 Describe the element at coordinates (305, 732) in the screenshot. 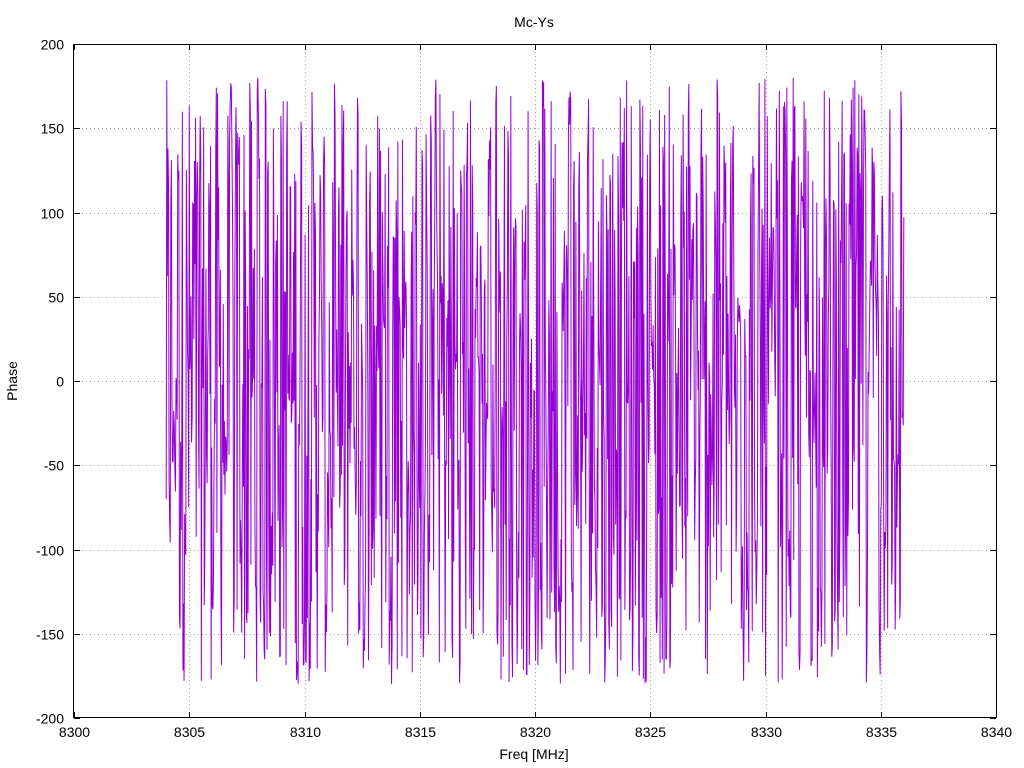

I see `x-tick-label: 8310` at that location.